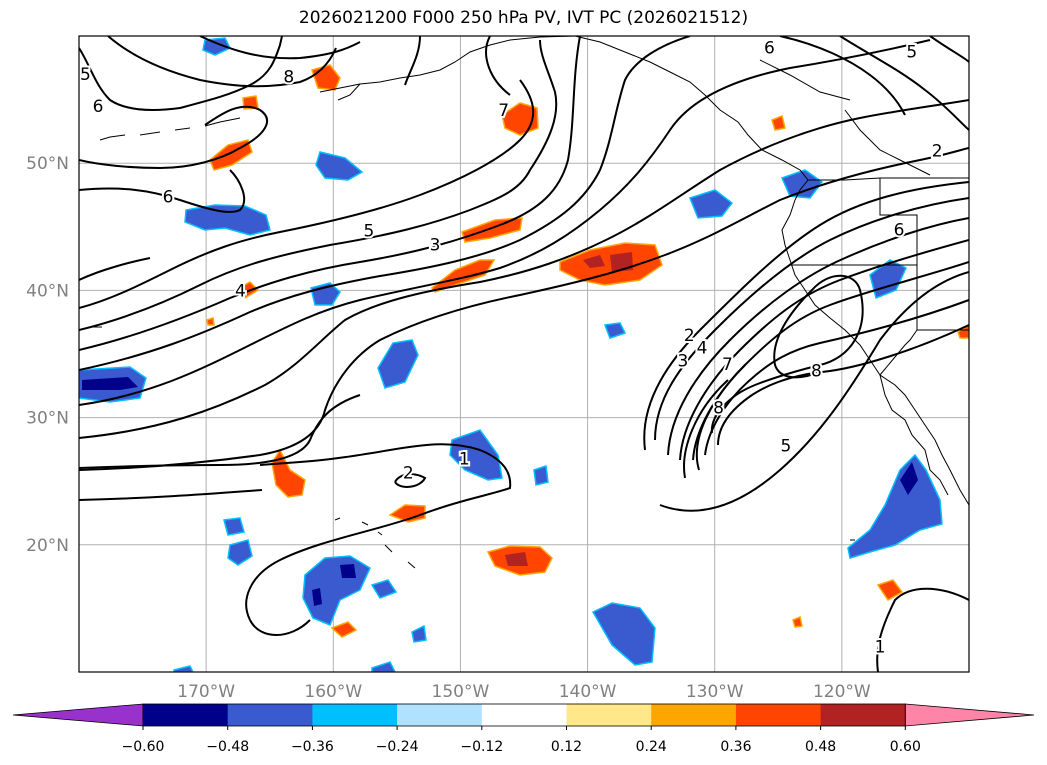 The height and width of the screenshot is (765, 1047). Describe the element at coordinates (820, 747) in the screenshot. I see `colorbar-tick-label: 0.48` at that location.